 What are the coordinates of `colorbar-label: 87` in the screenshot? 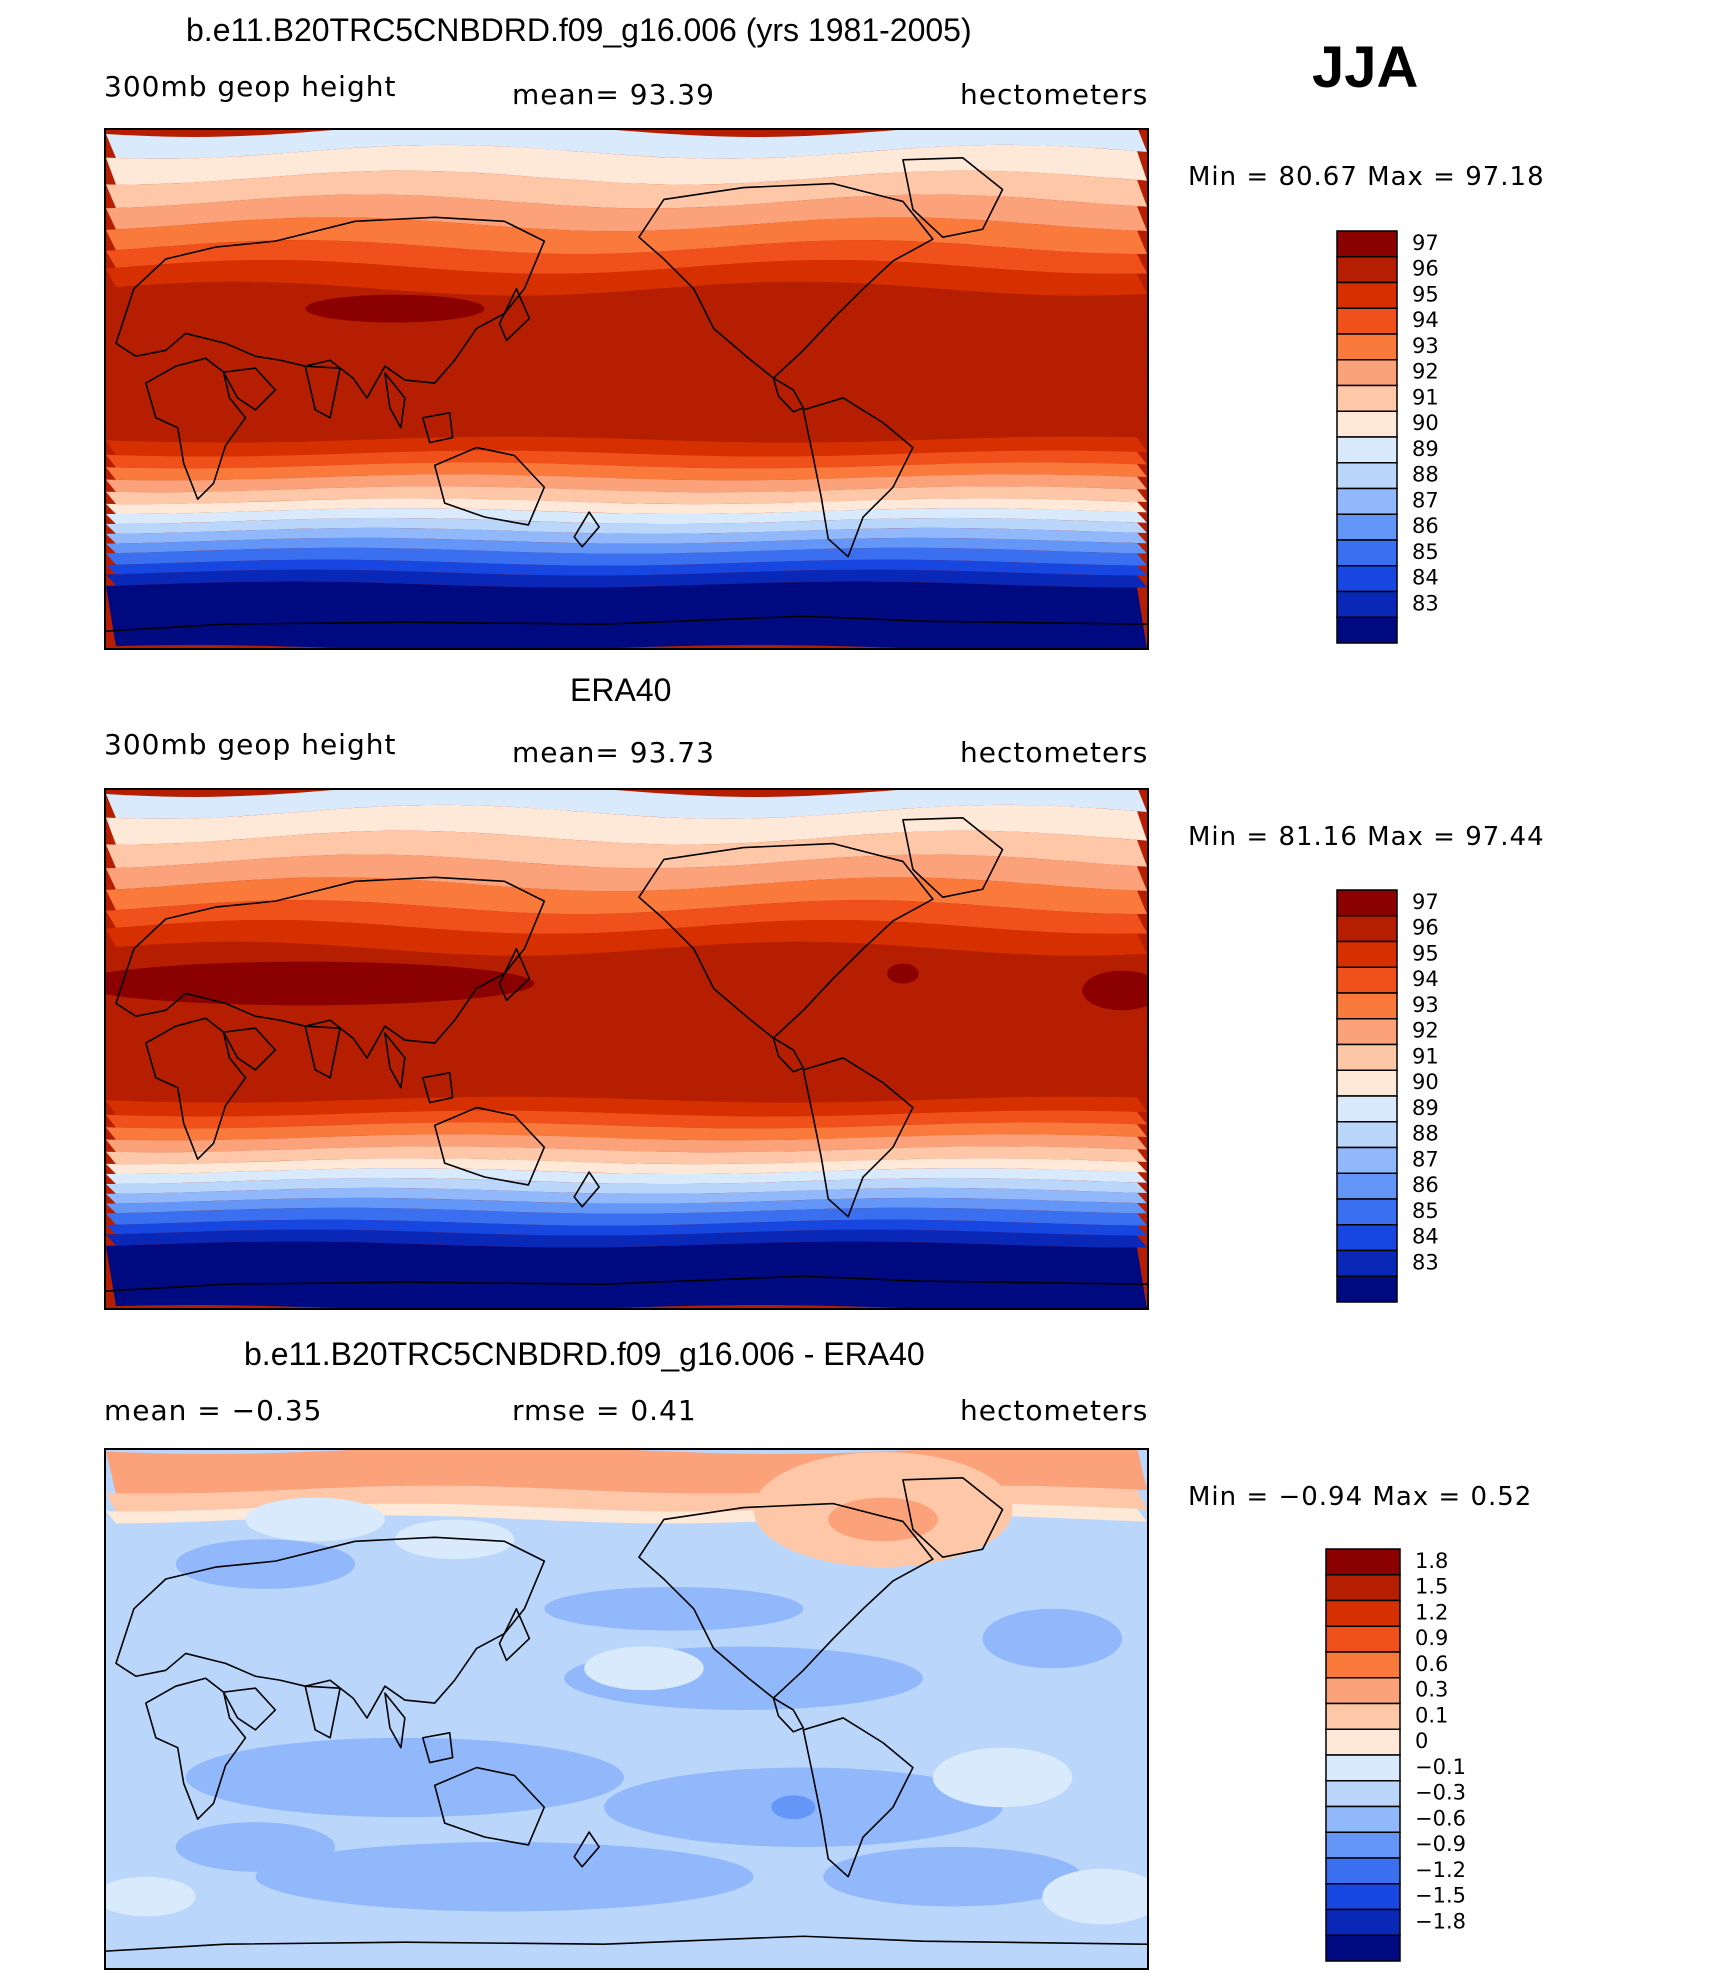 It's located at (1425, 500).